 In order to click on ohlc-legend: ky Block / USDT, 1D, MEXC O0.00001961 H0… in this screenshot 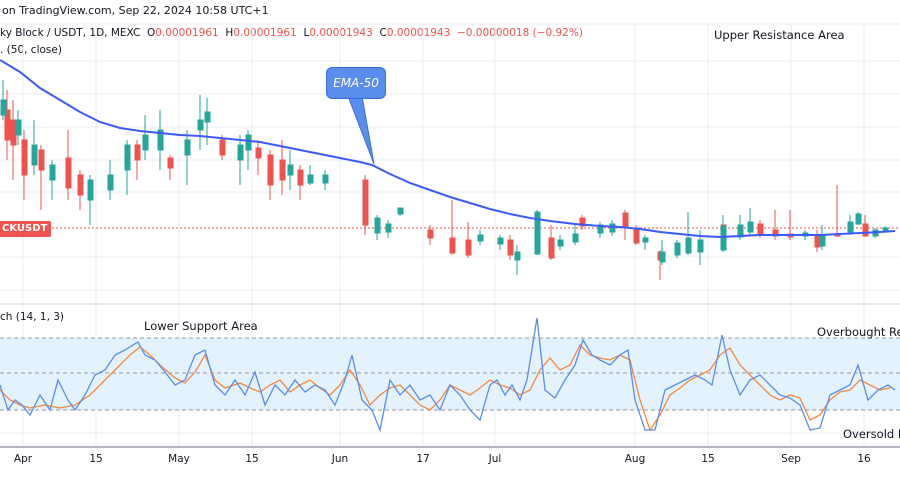, I will do `click(291, 33)`.